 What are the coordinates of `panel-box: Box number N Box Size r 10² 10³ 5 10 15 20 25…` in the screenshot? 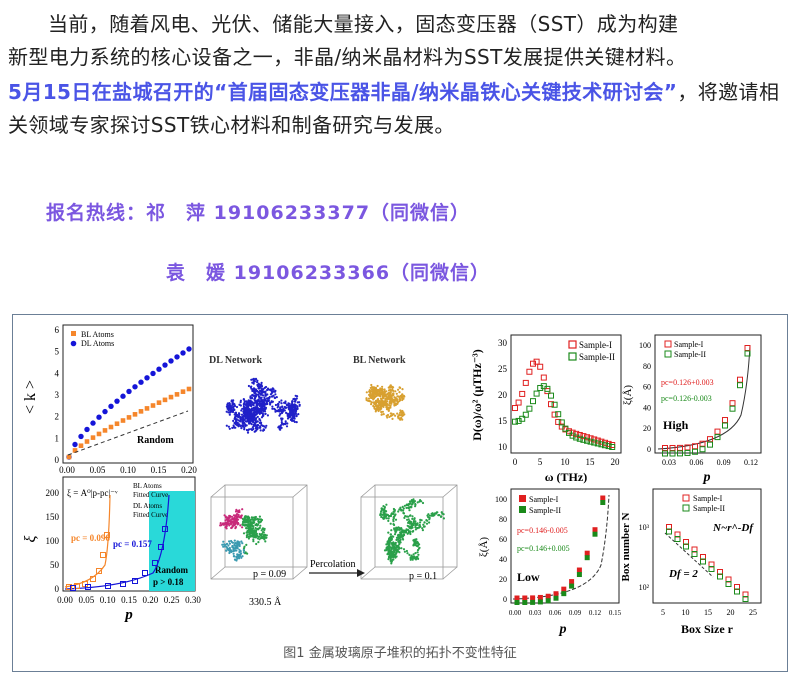 It's located at (691, 562).